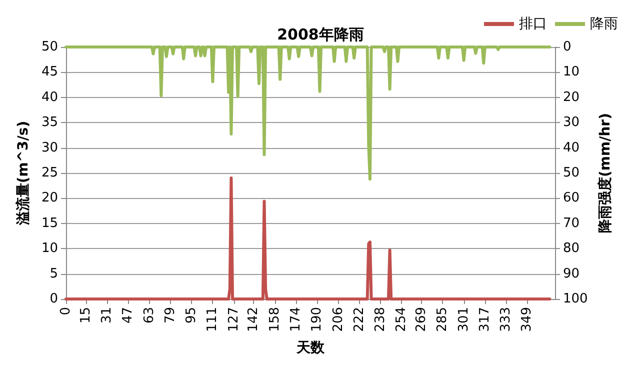 This screenshot has height=368, width=641. I want to click on y2-tick-label: 20, so click(571, 97).